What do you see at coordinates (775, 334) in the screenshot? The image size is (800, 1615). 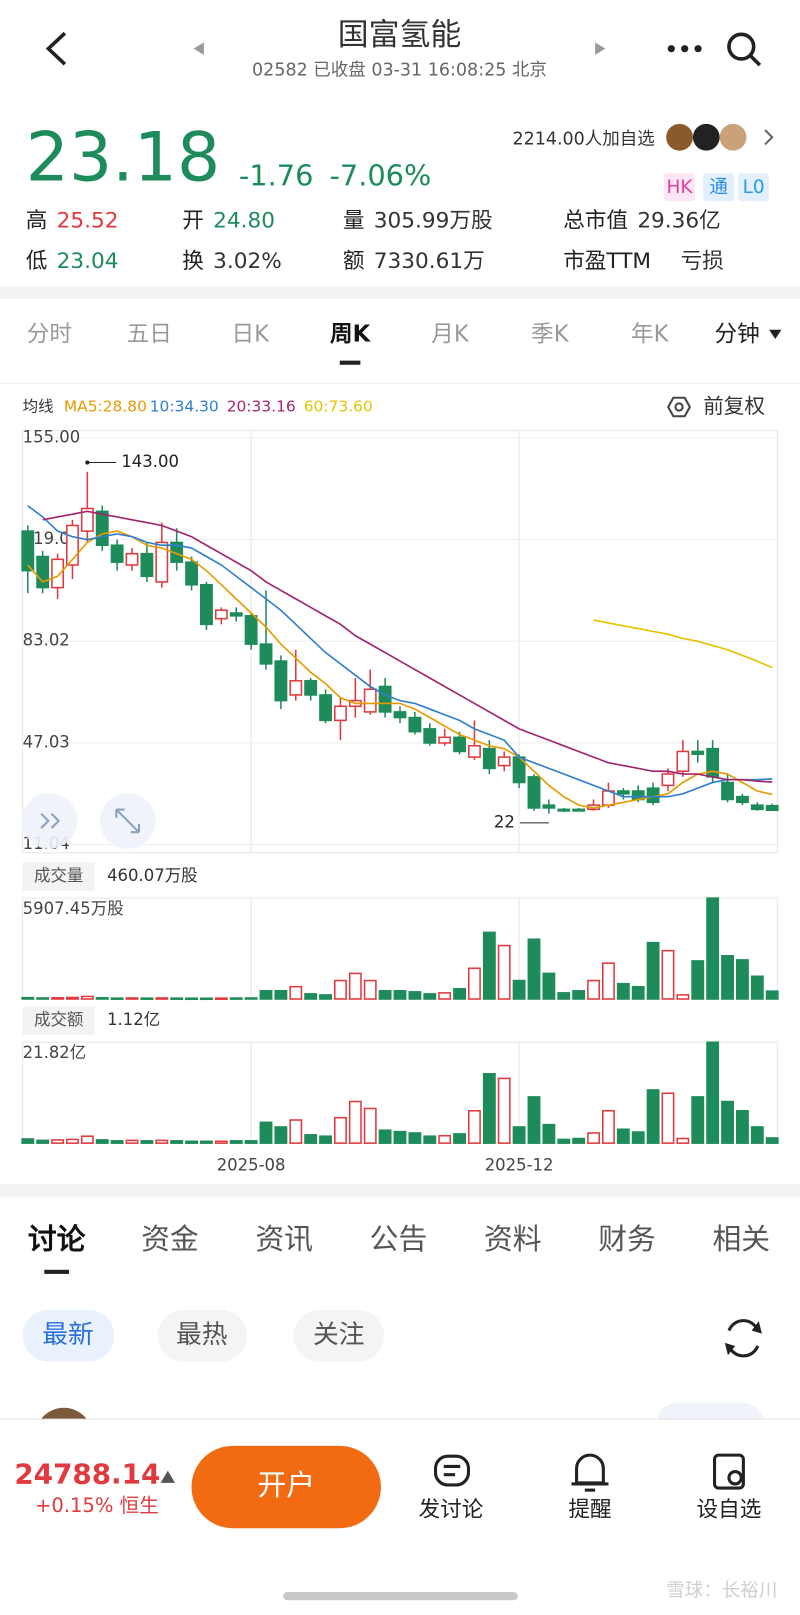 I see `dropdown-arrow` at bounding box center [775, 334].